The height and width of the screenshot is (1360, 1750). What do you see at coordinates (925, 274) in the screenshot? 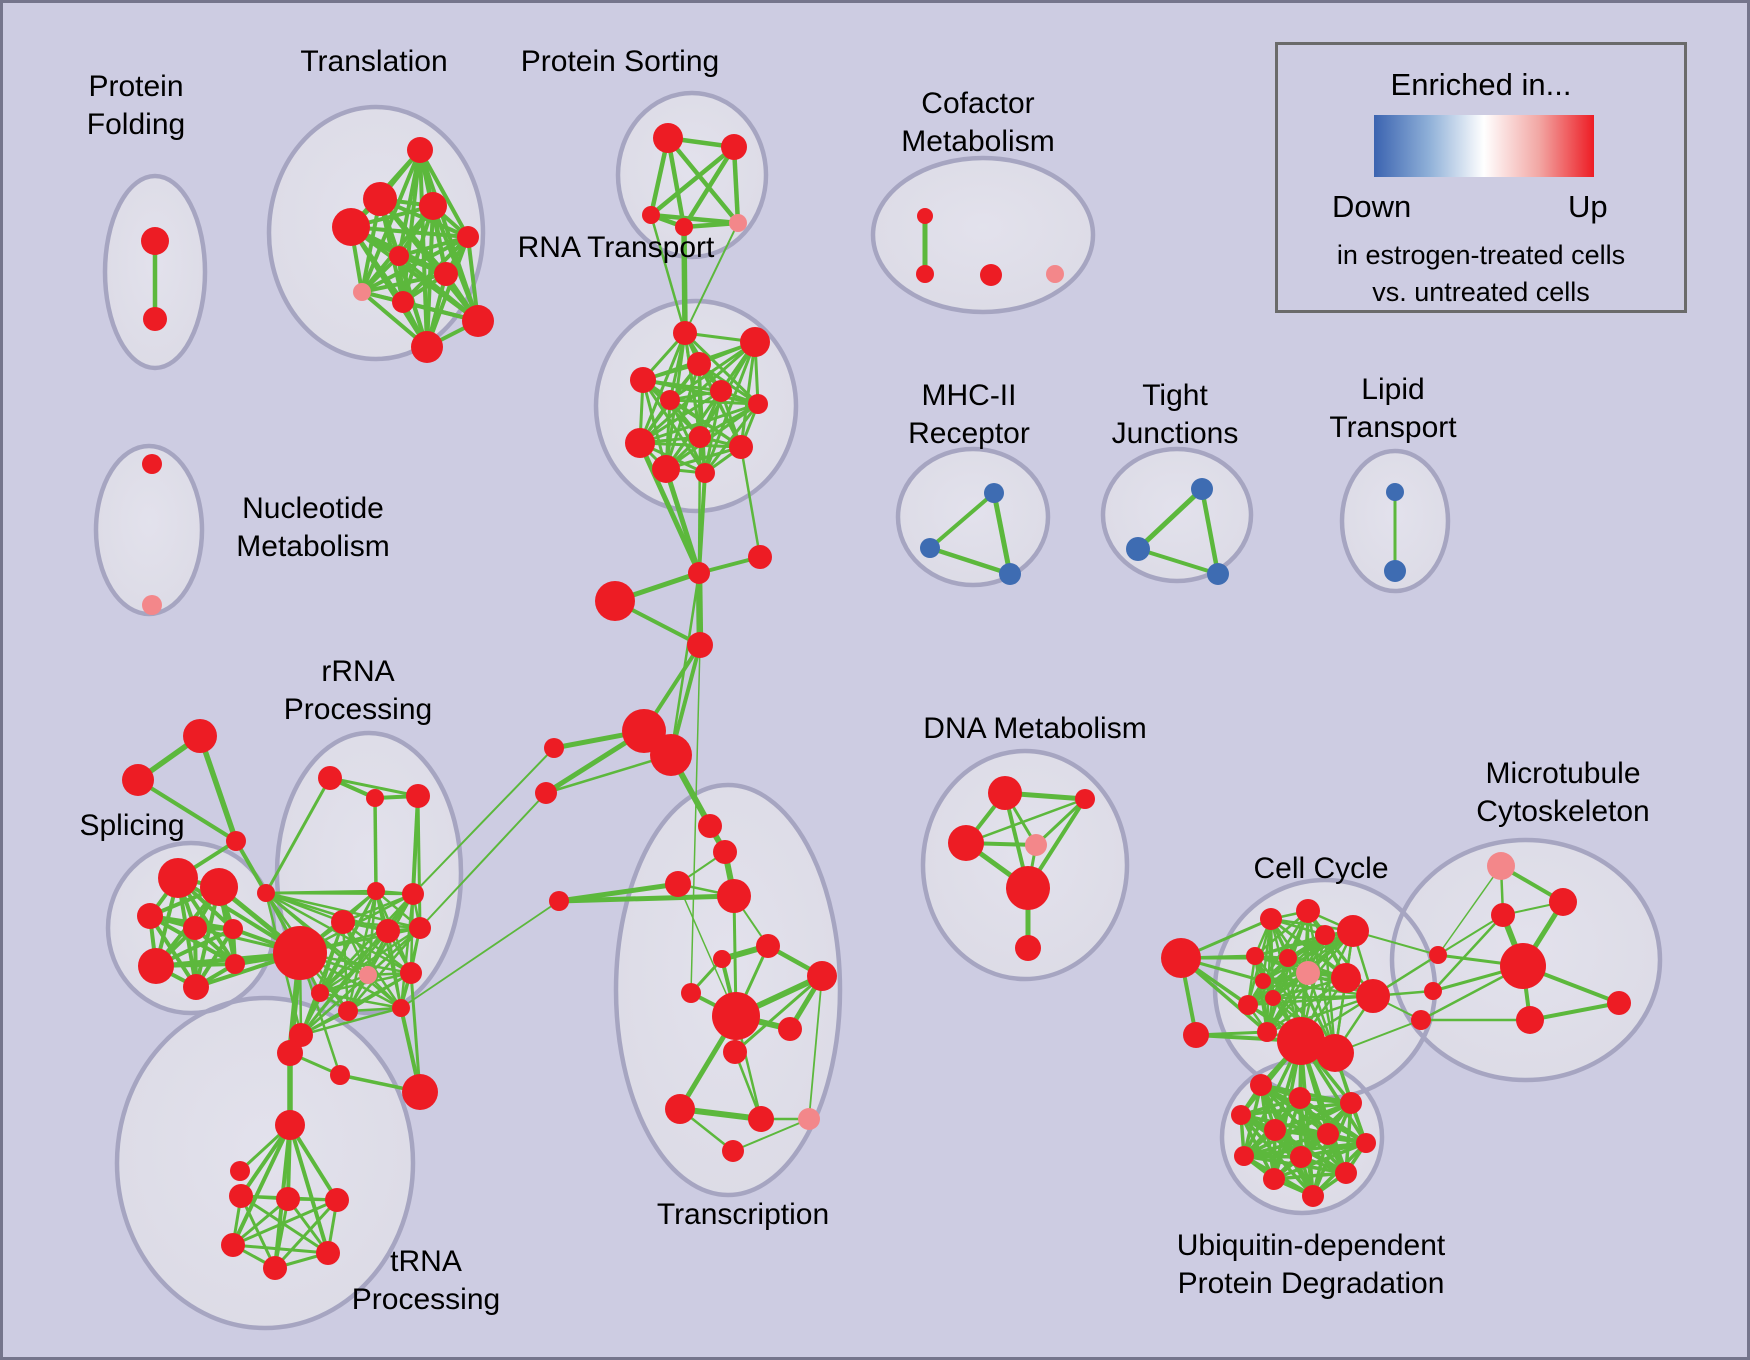
I see `node-c2` at bounding box center [925, 274].